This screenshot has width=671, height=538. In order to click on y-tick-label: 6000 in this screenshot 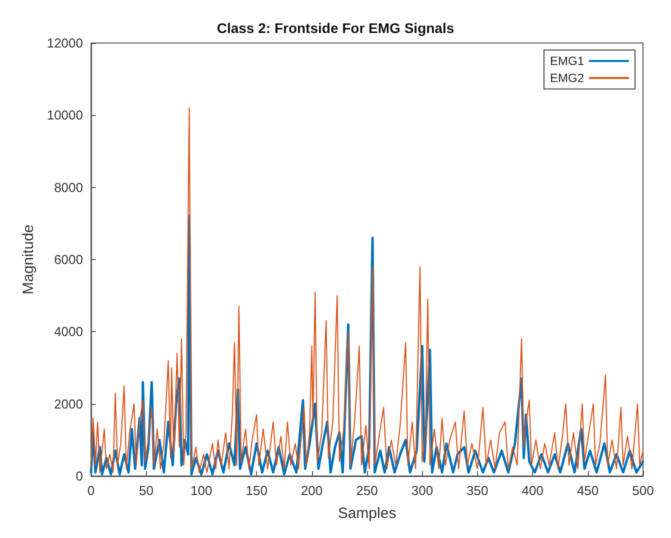, I will do `click(68, 259)`.